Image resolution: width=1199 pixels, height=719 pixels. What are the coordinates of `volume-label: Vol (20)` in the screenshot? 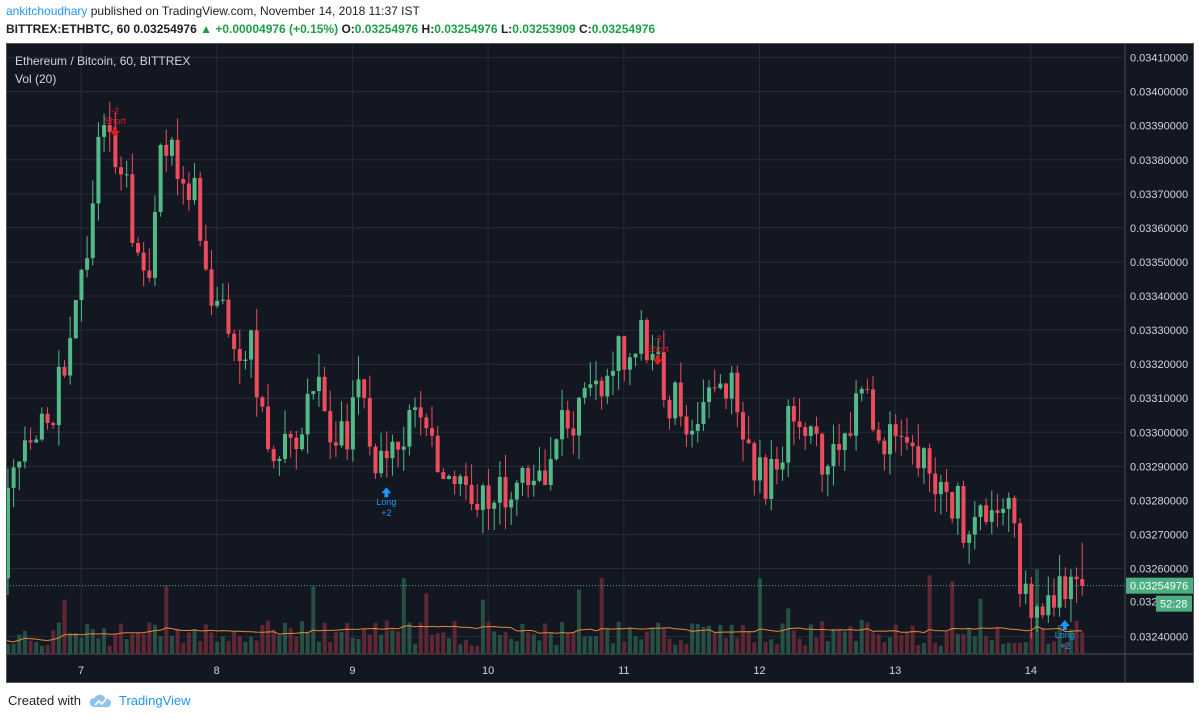 It's located at (36, 79).